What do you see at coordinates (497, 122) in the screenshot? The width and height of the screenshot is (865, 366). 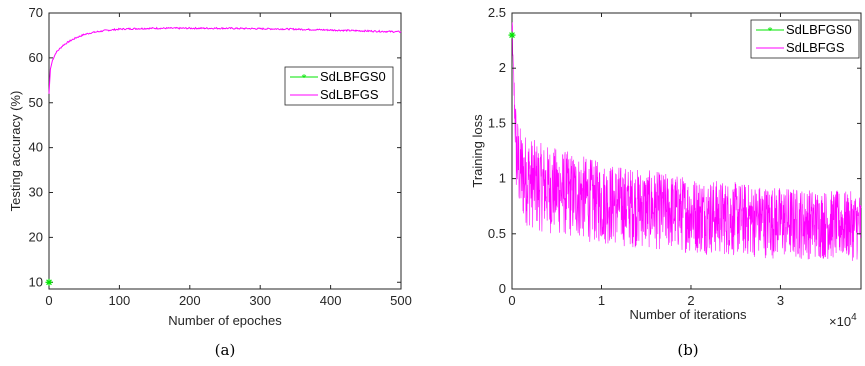 I see `y-tick-label: 1.5` at bounding box center [497, 122].